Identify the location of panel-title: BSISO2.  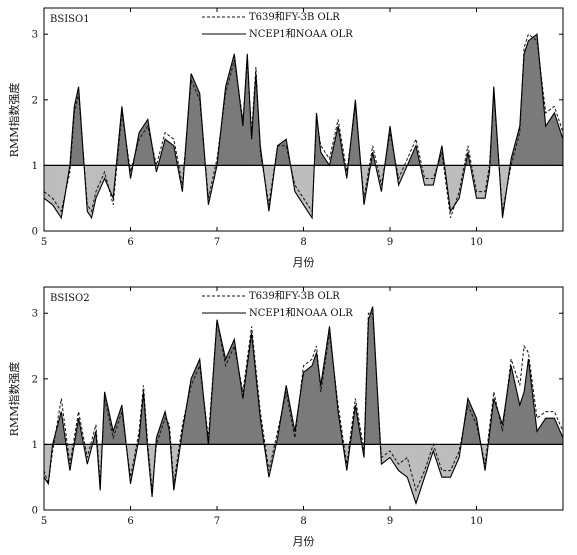
(70, 298).